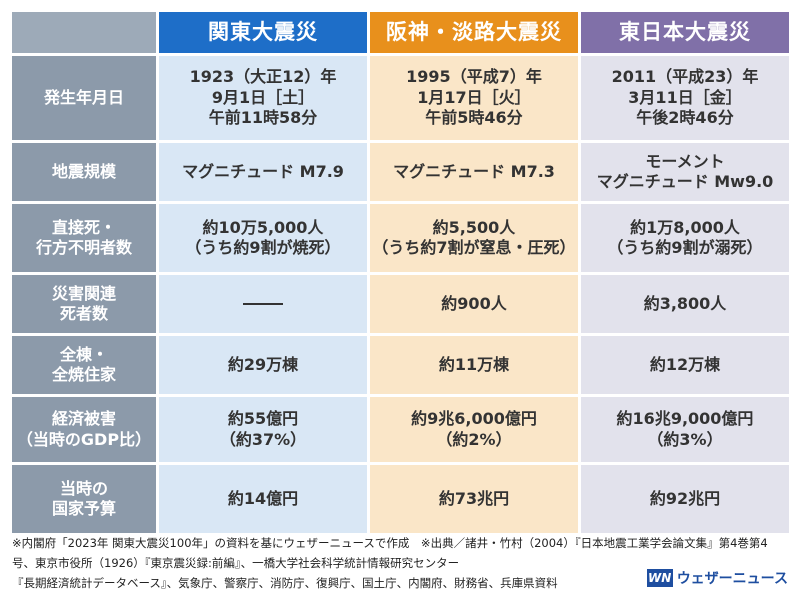 Image resolution: width=800 pixels, height=600 pixels. What do you see at coordinates (685, 238) in the screenshot?
I see `cell-deaths-tohoku: 約1万8,000人 （うち約9割が溺死）` at bounding box center [685, 238].